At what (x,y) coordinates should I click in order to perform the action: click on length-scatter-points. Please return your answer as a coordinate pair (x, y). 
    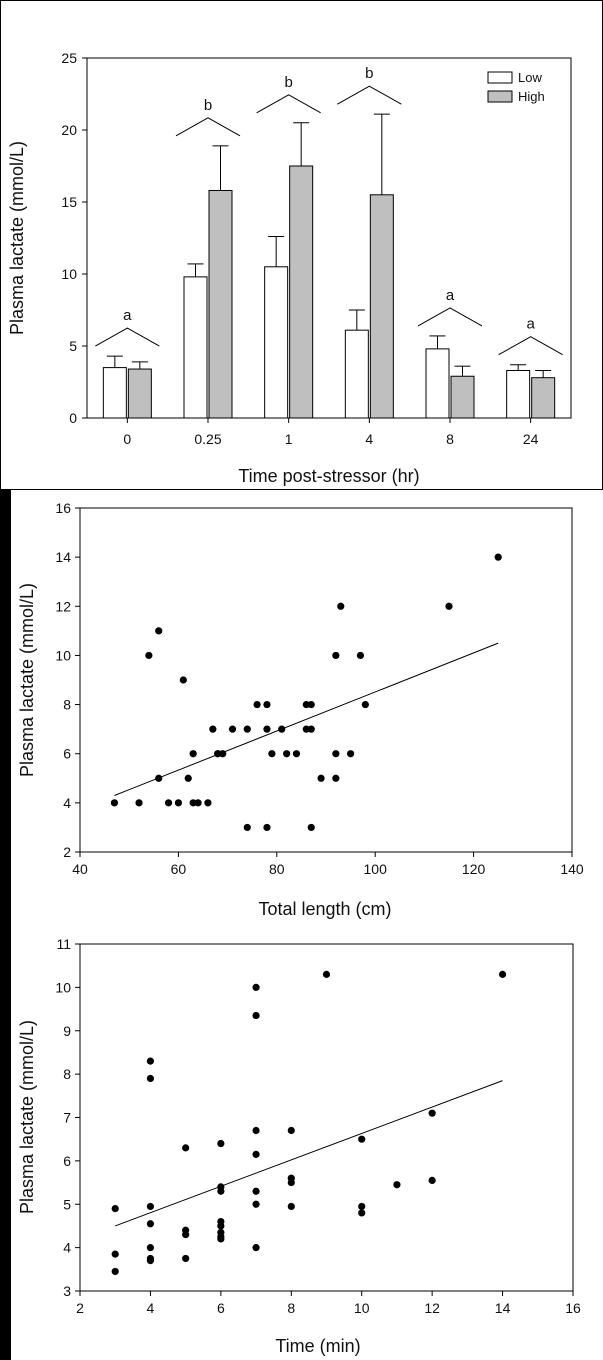
    Looking at the image, I should click on (306, 692).